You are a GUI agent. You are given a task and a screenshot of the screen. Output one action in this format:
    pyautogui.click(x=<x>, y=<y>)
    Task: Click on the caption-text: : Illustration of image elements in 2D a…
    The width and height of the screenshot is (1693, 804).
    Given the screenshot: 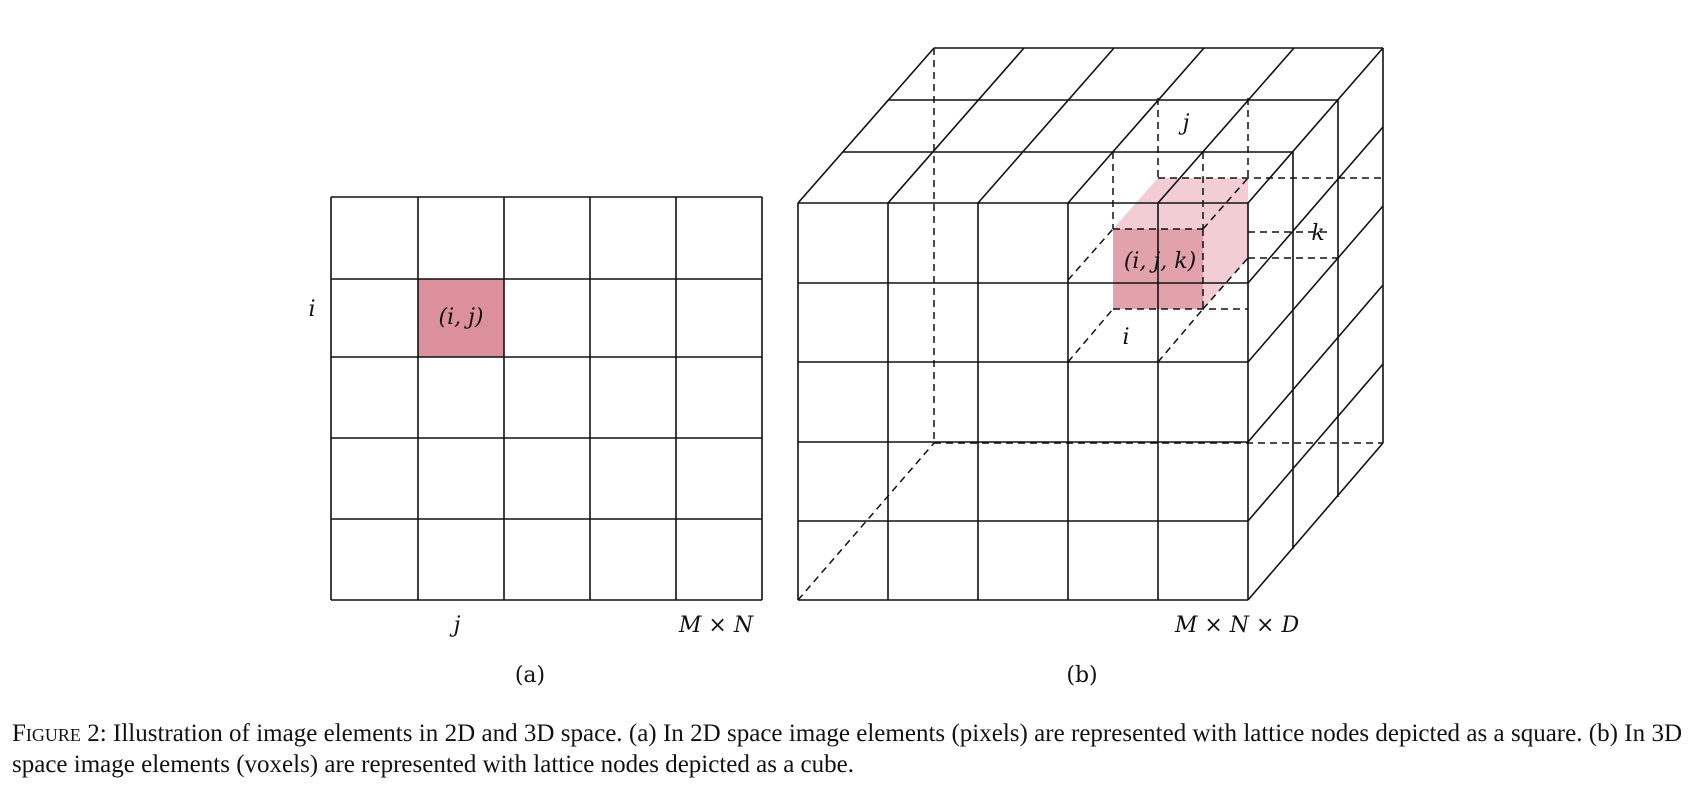 What is the action you would take?
    pyautogui.click(x=847, y=749)
    